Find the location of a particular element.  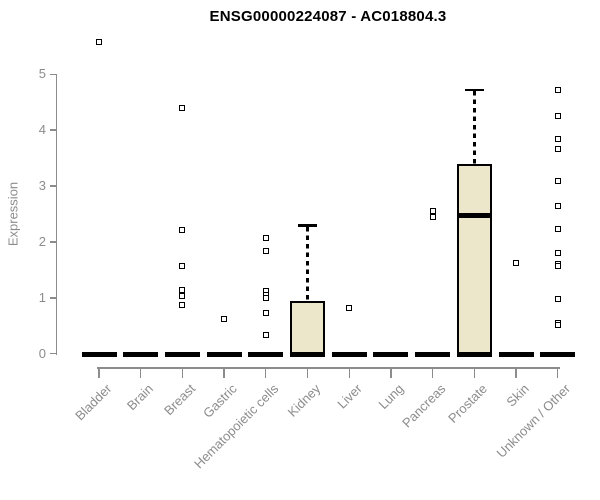

x-category-label: Prostate is located at coordinates (467, 403).